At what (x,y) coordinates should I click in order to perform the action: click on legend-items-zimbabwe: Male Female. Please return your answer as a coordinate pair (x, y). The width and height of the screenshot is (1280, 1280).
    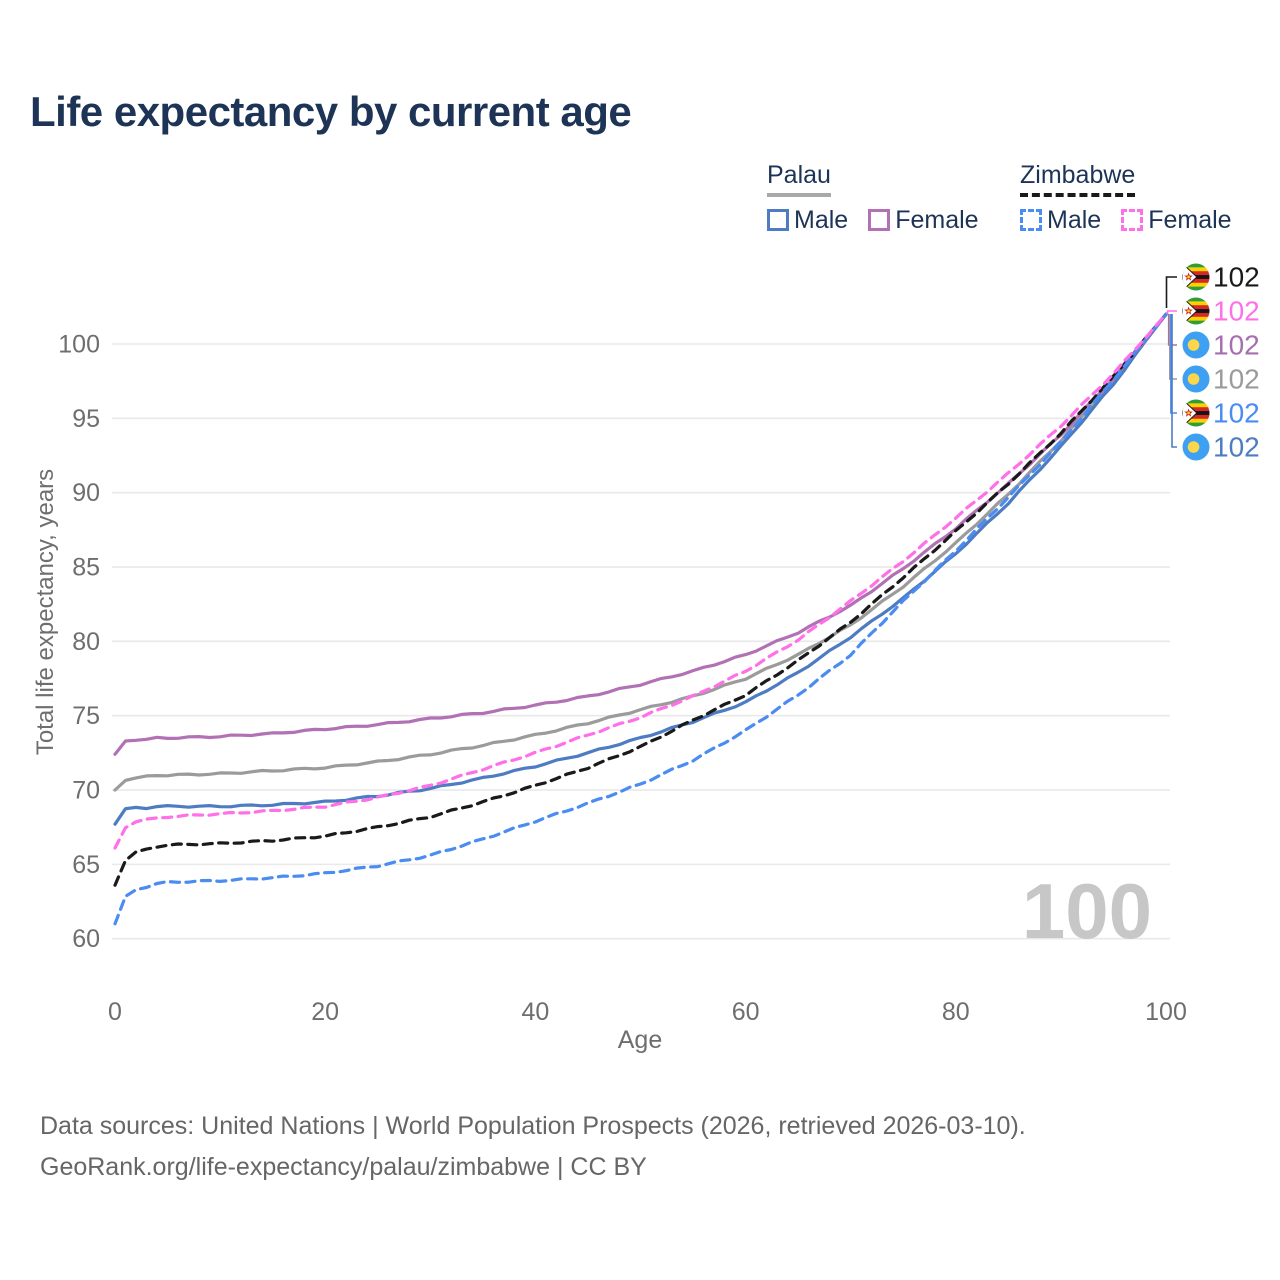
    Looking at the image, I should click on (1136, 219).